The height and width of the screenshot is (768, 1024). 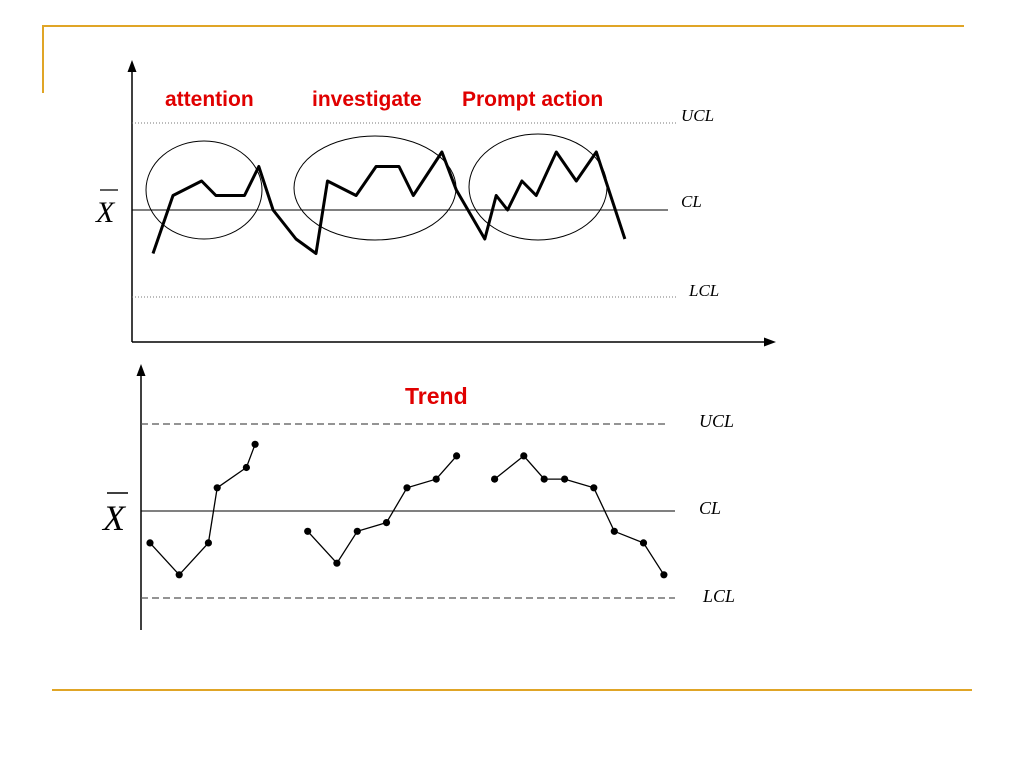 What do you see at coordinates (209, 99) in the screenshot?
I see `annotation-attention: attention` at bounding box center [209, 99].